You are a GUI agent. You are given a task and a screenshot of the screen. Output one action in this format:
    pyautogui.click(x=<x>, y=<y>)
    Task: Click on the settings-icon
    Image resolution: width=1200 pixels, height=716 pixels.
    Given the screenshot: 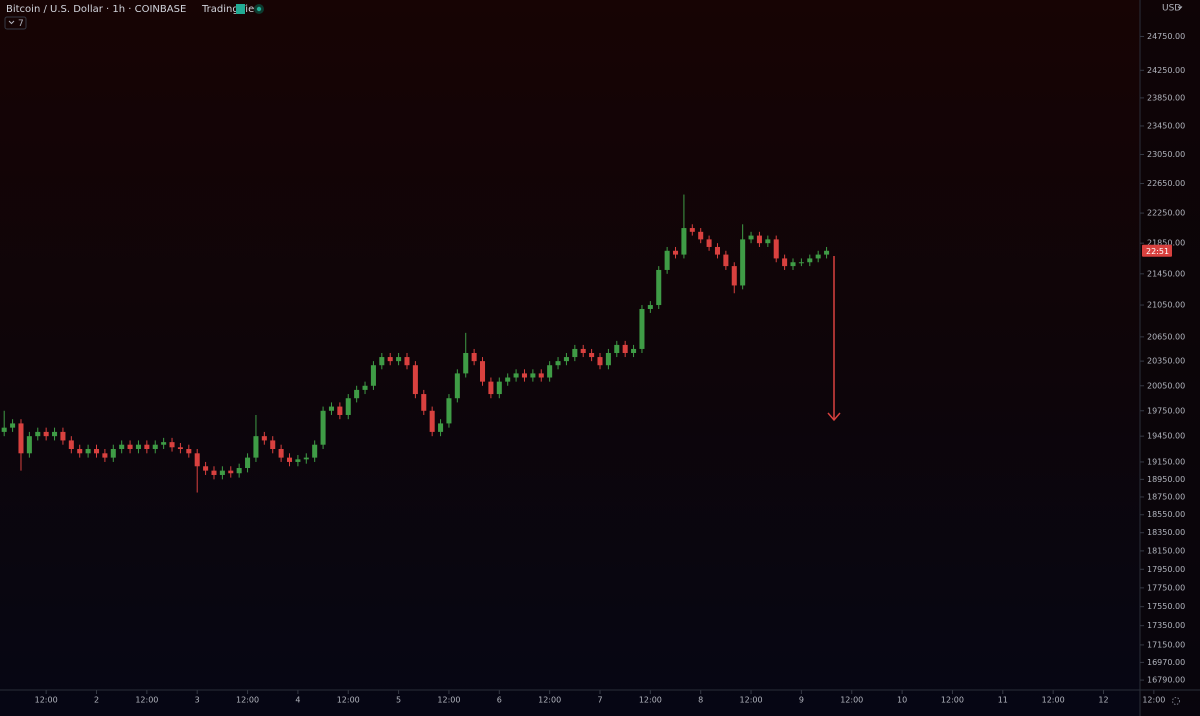 What is the action you would take?
    pyautogui.click(x=1176, y=701)
    